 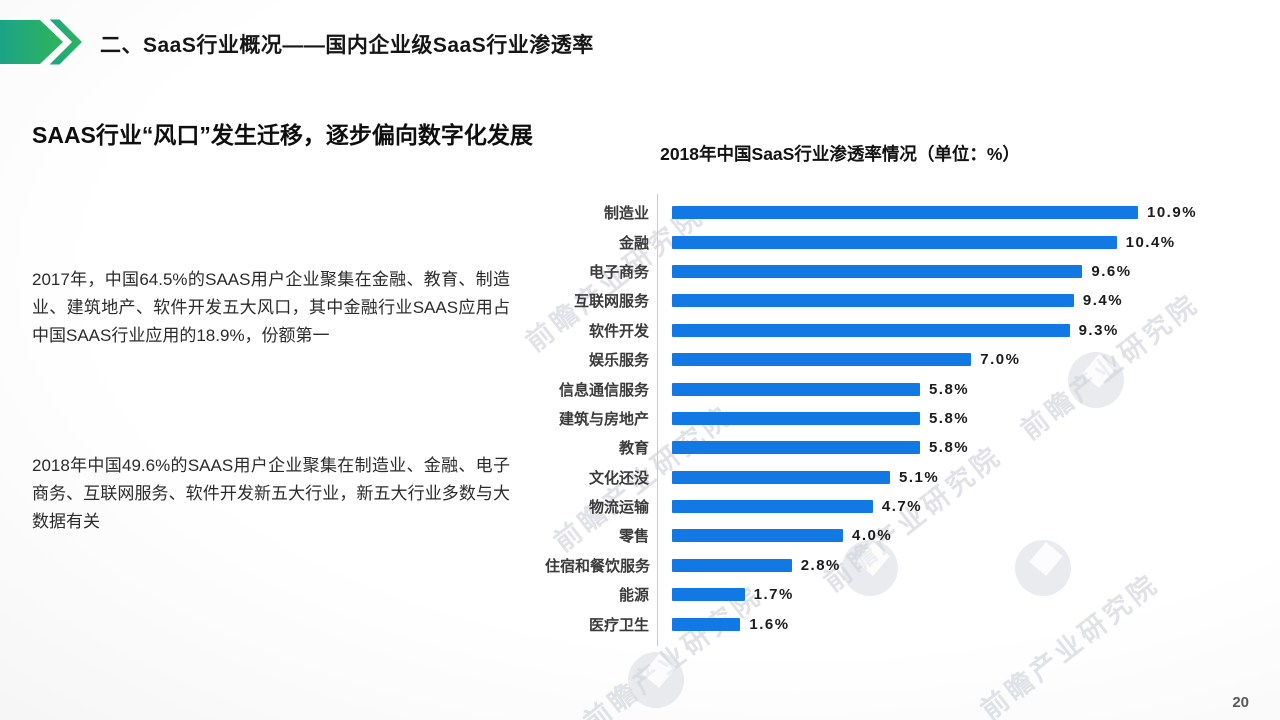 I want to click on bar-category-label: 文化还没, so click(x=618, y=478).